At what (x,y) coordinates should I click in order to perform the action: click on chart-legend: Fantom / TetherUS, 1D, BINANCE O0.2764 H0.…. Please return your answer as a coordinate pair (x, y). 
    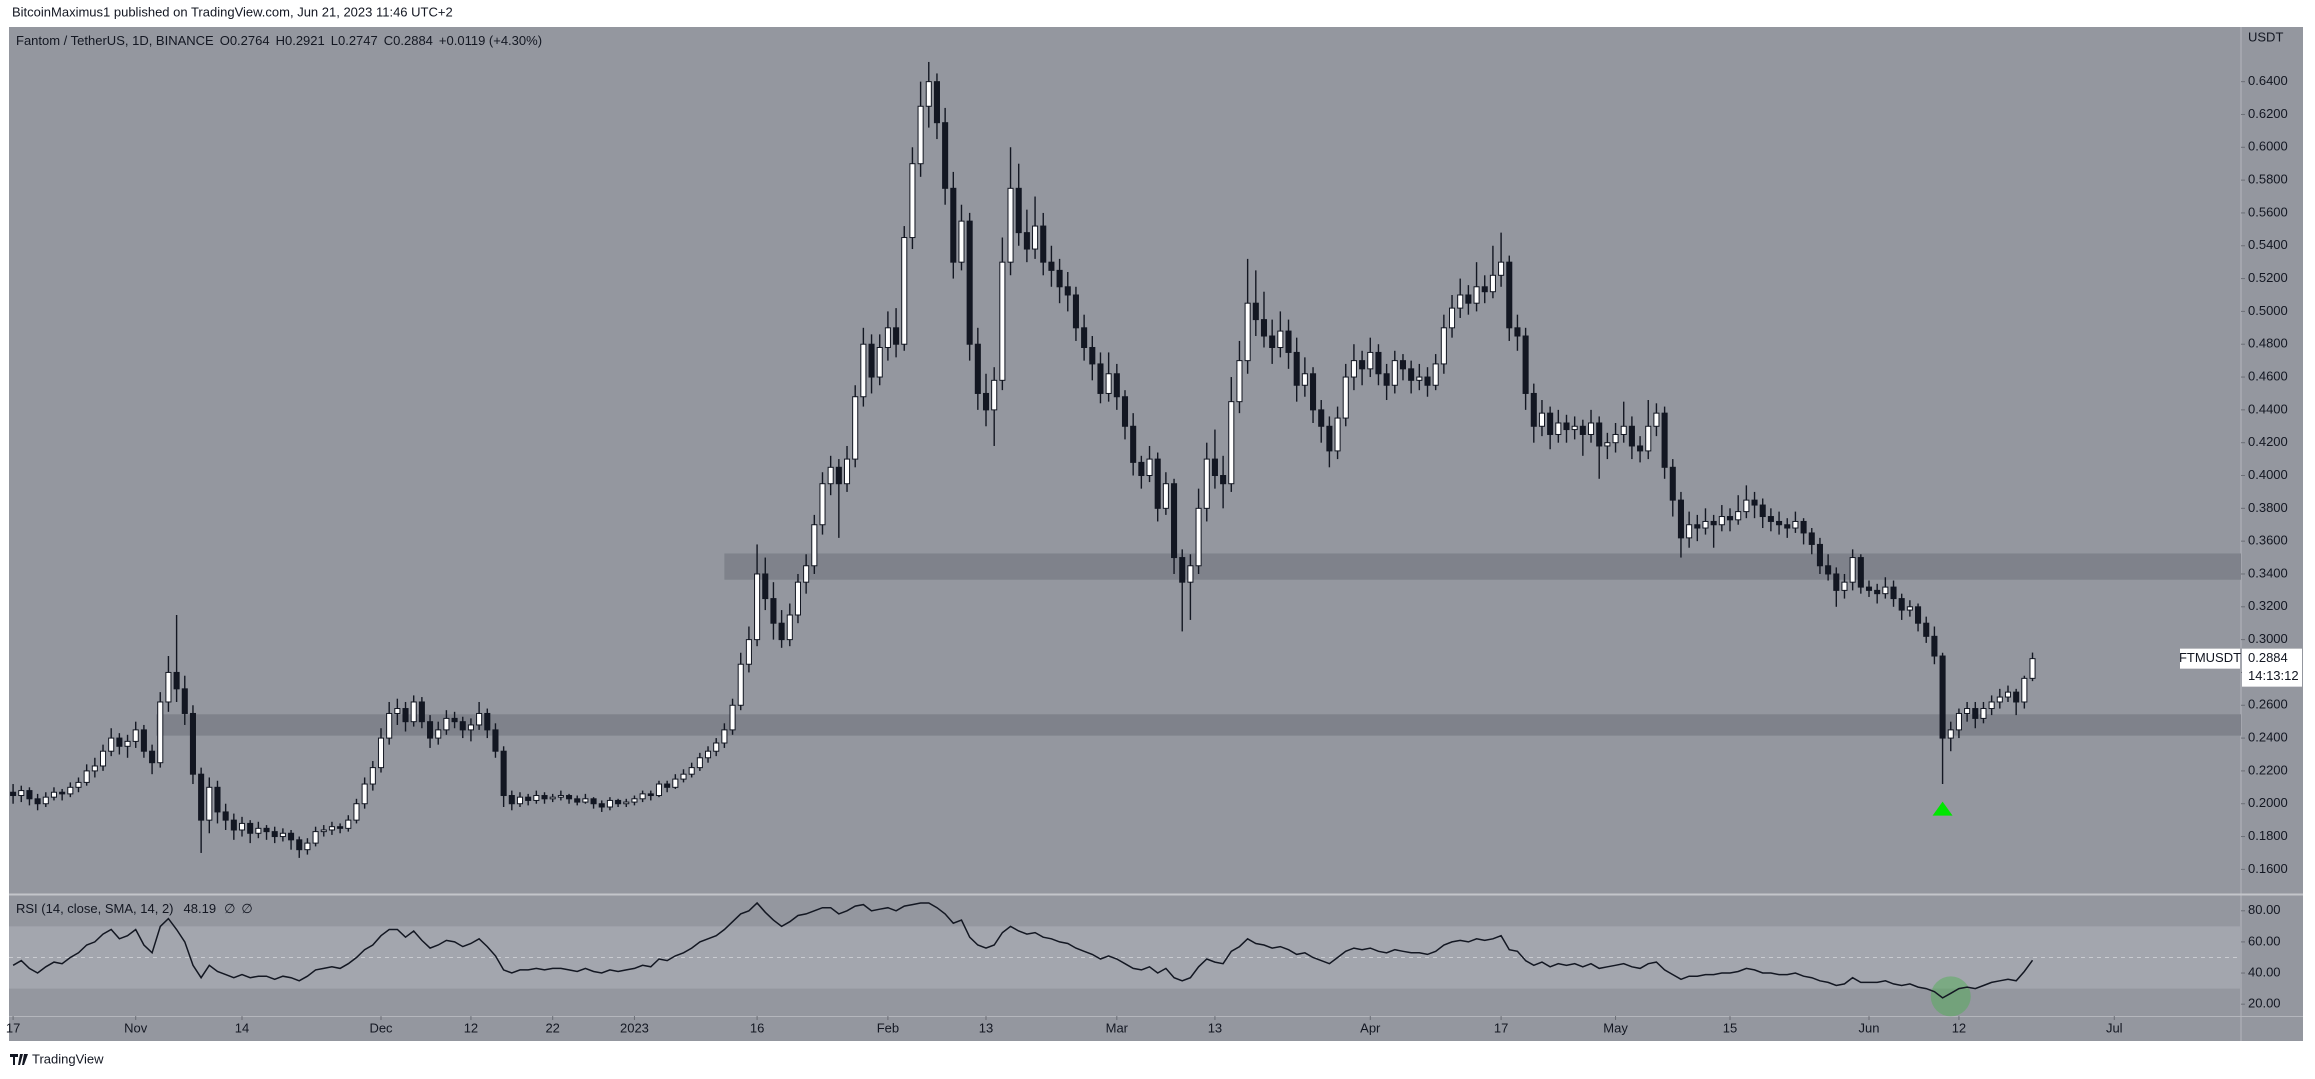
    Looking at the image, I should click on (279, 40).